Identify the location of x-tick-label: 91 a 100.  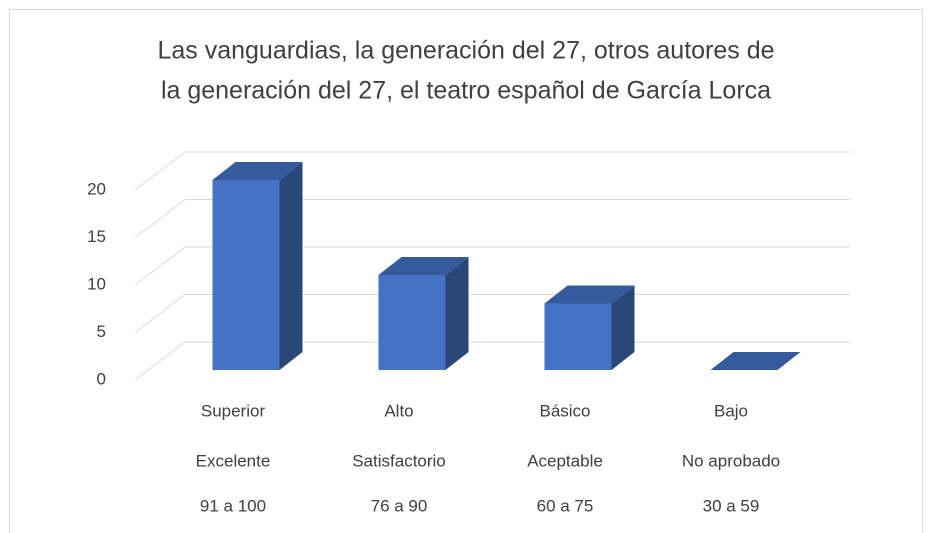
(233, 505).